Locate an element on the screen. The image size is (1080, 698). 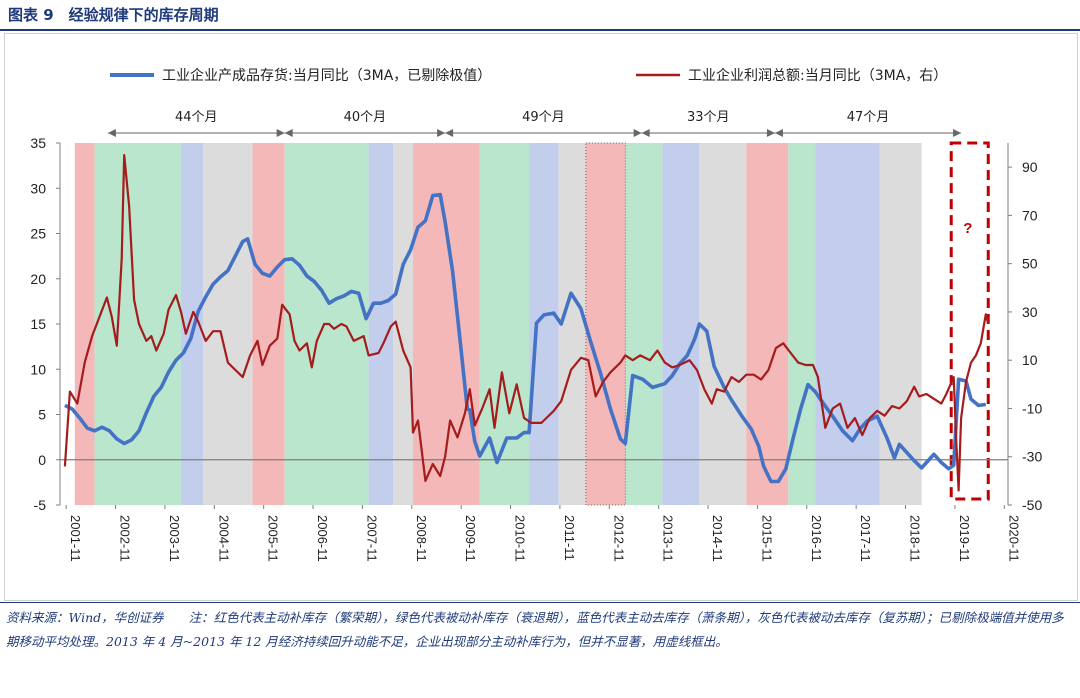
x-tick-label: 2019-11 is located at coordinates (964, 538).